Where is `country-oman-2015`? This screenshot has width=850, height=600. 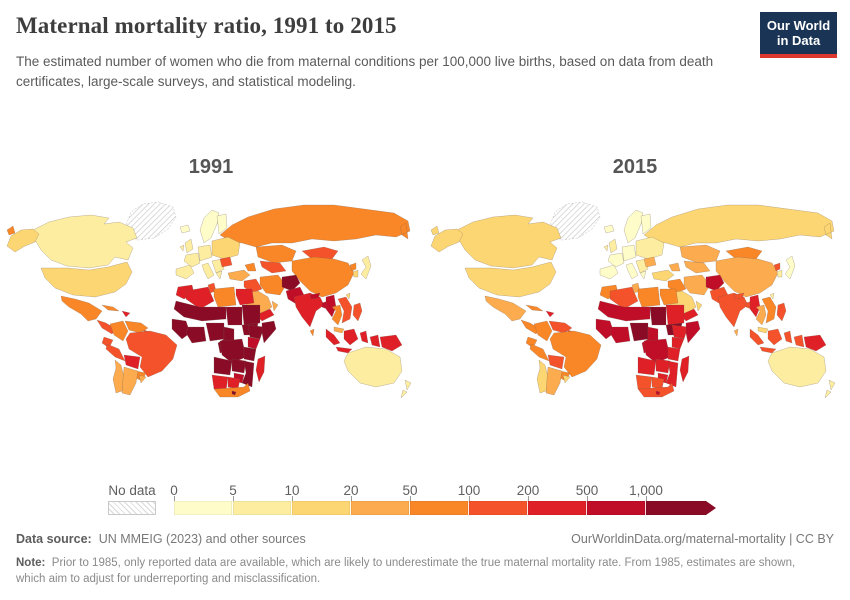 country-oman-2015 is located at coordinates (699, 306).